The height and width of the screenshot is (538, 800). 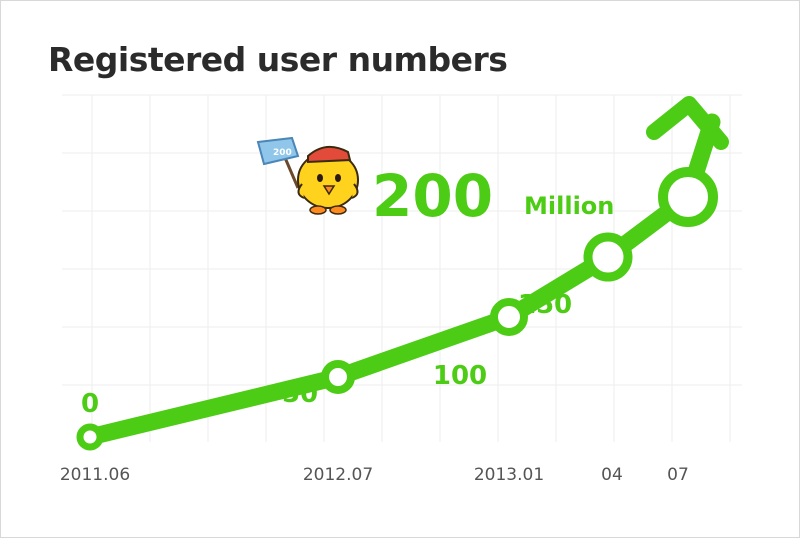 I want to click on x-tick-label: 2013.01, so click(x=509, y=475).